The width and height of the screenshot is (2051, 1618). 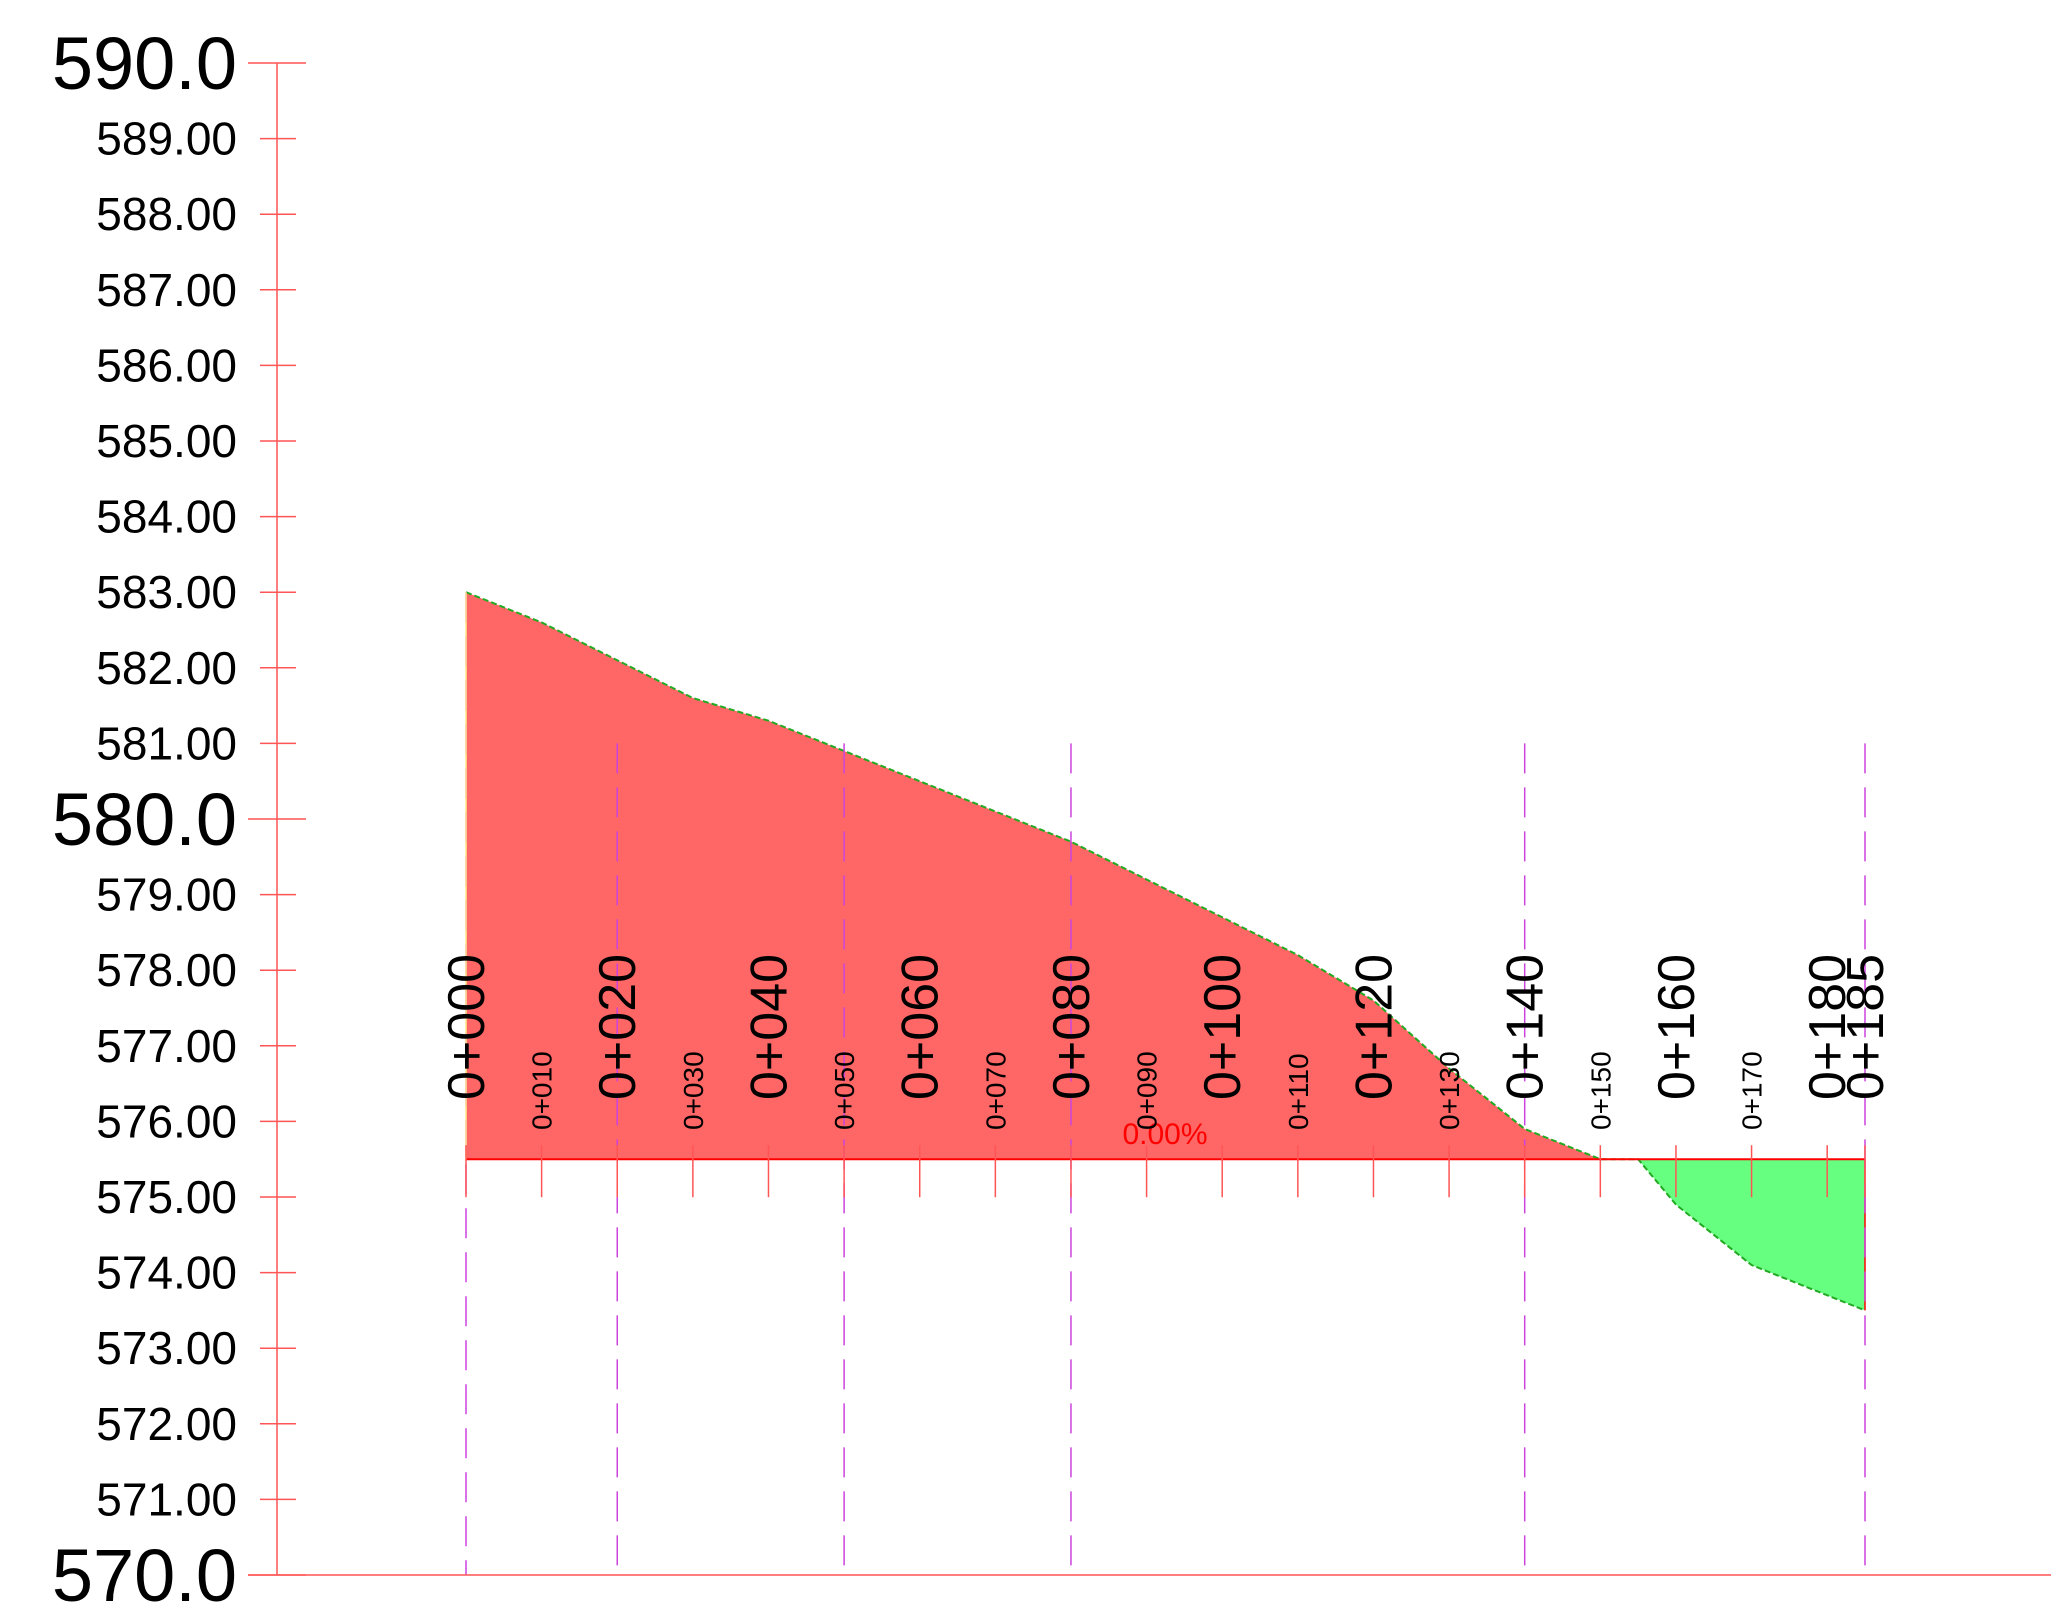 I want to click on y-tick-label: 586.00, so click(x=166, y=365).